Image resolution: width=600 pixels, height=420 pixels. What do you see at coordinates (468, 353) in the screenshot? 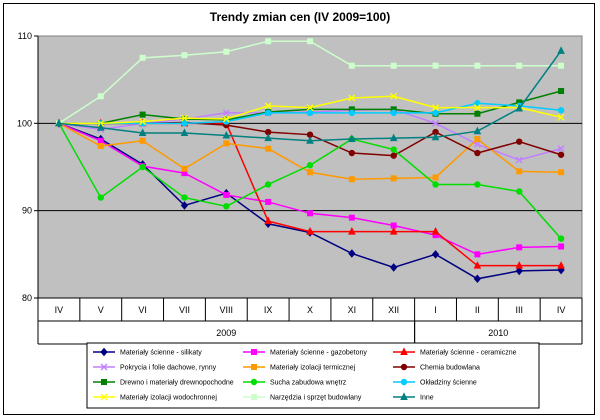
I see `legend-label: Materiały ścienne - ceramiczne` at bounding box center [468, 353].